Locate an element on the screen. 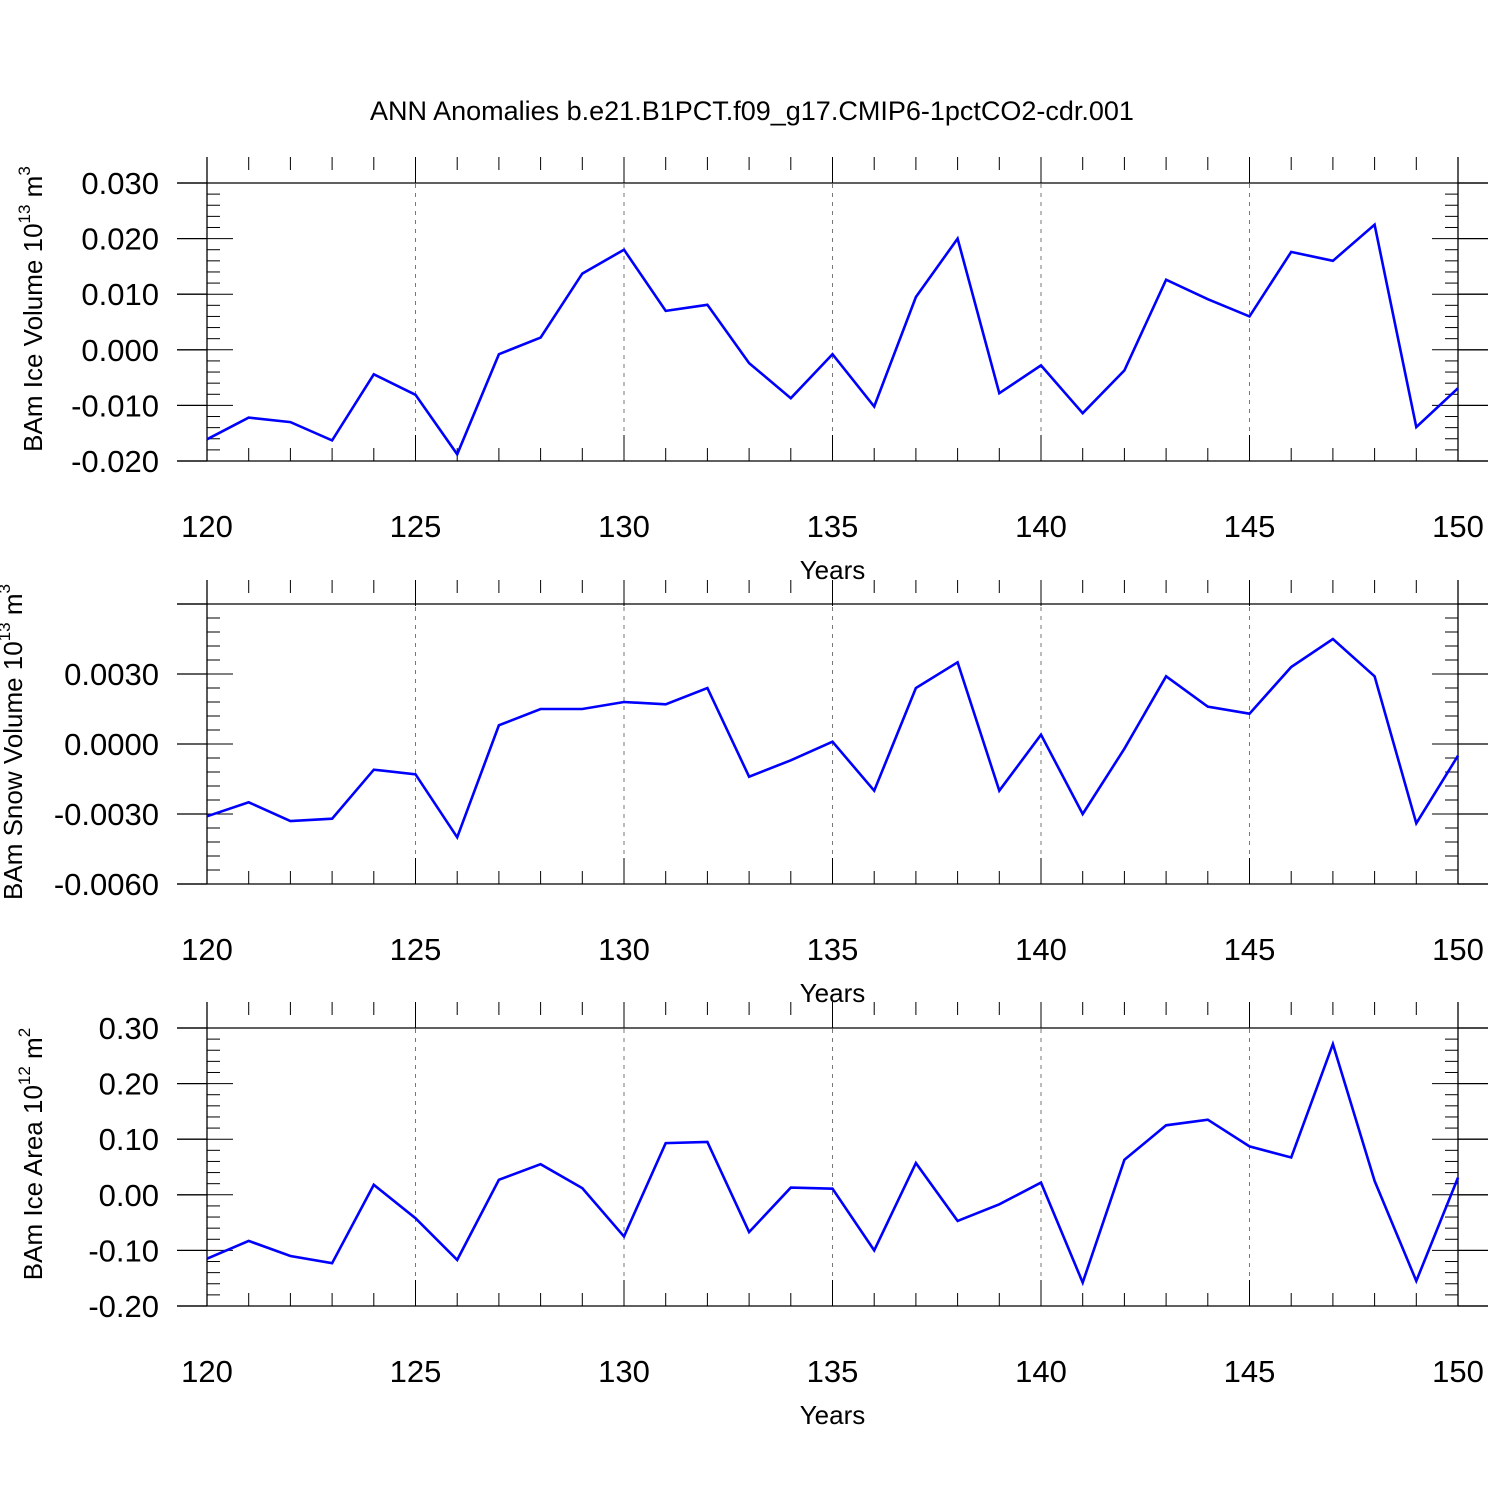 This screenshot has height=1500, width=1500. y-tick-label: 0.000 is located at coordinates (120, 350).